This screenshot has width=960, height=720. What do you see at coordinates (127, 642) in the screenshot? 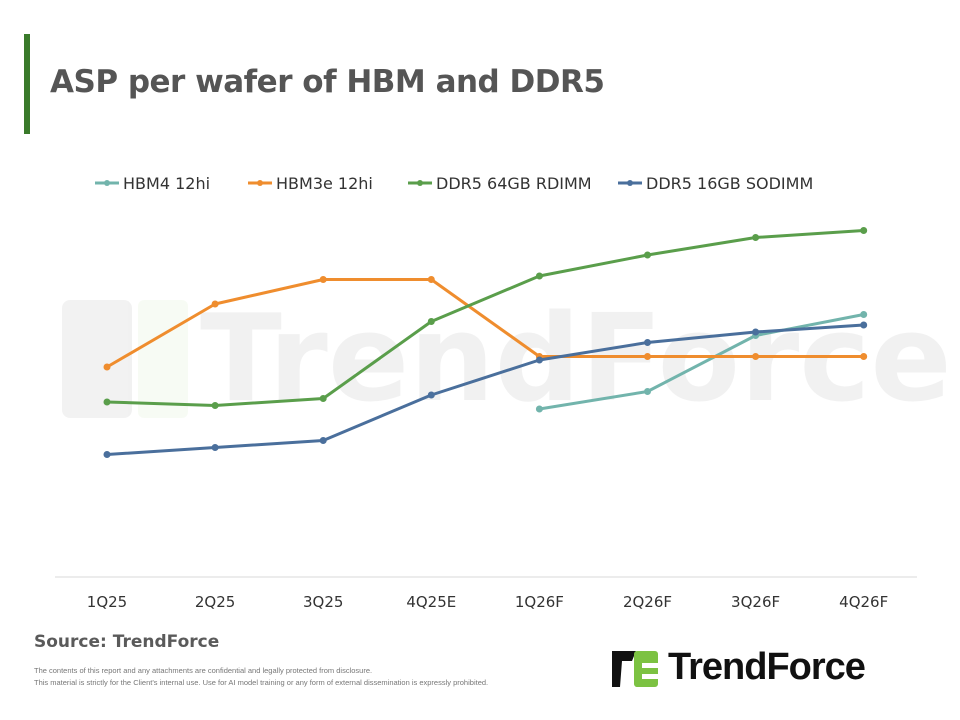
I see `source-label: Source: TrendForce` at bounding box center [127, 642].